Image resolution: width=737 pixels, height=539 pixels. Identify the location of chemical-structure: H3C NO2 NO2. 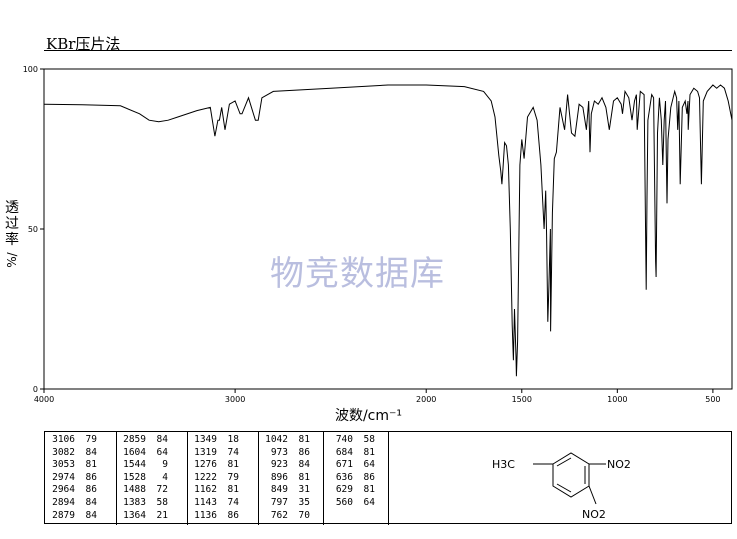
(559, 477).